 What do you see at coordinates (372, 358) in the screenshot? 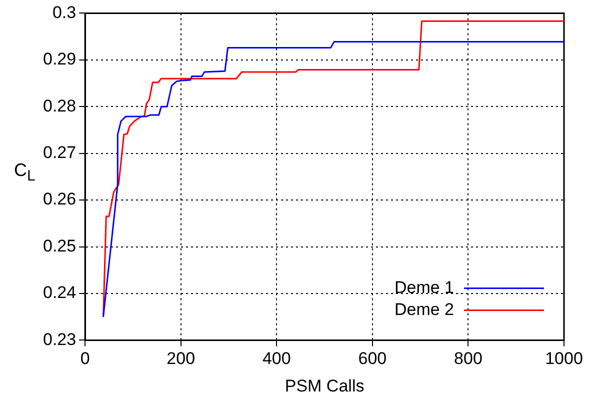
I see `x-tick-label: 600` at bounding box center [372, 358].